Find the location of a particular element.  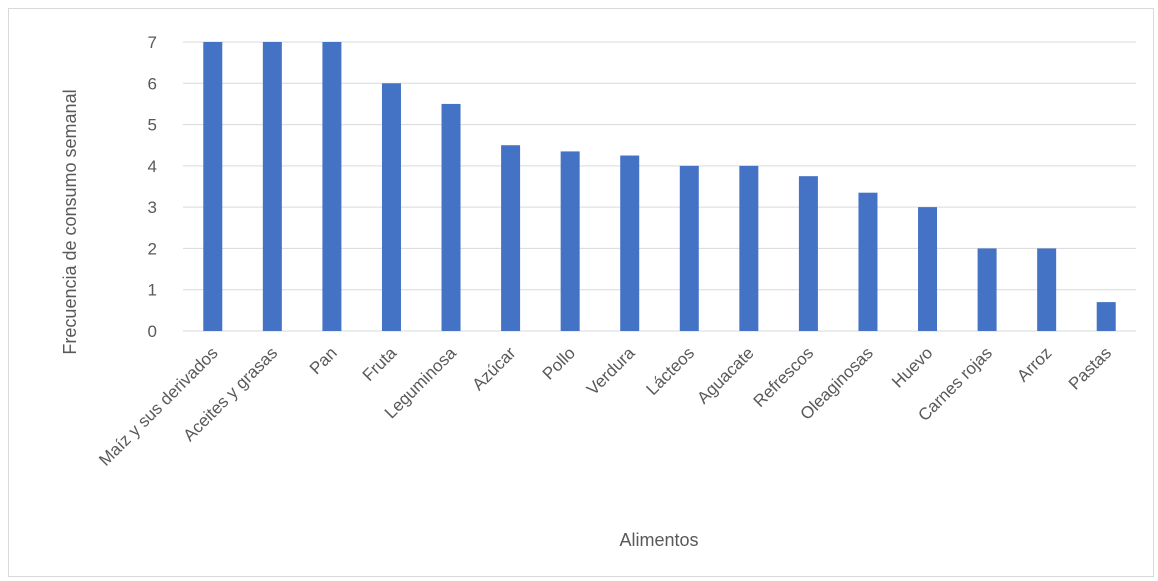

x-tick-label: Pollo is located at coordinates (559, 363).